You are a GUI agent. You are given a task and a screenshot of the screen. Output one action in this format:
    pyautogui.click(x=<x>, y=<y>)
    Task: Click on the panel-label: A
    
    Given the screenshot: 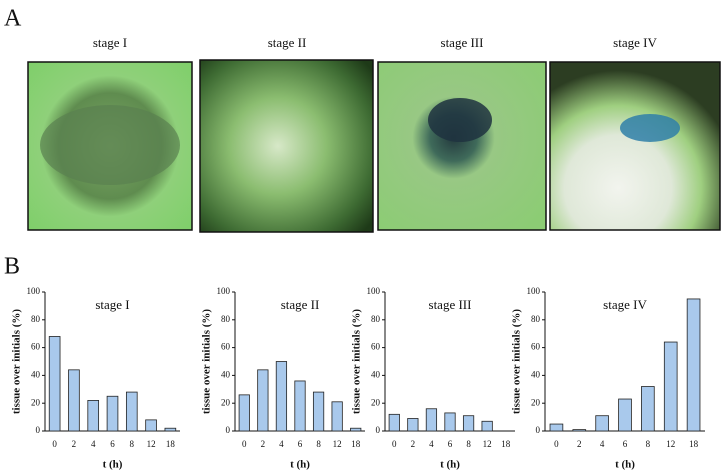 What is the action you would take?
    pyautogui.click(x=13, y=19)
    